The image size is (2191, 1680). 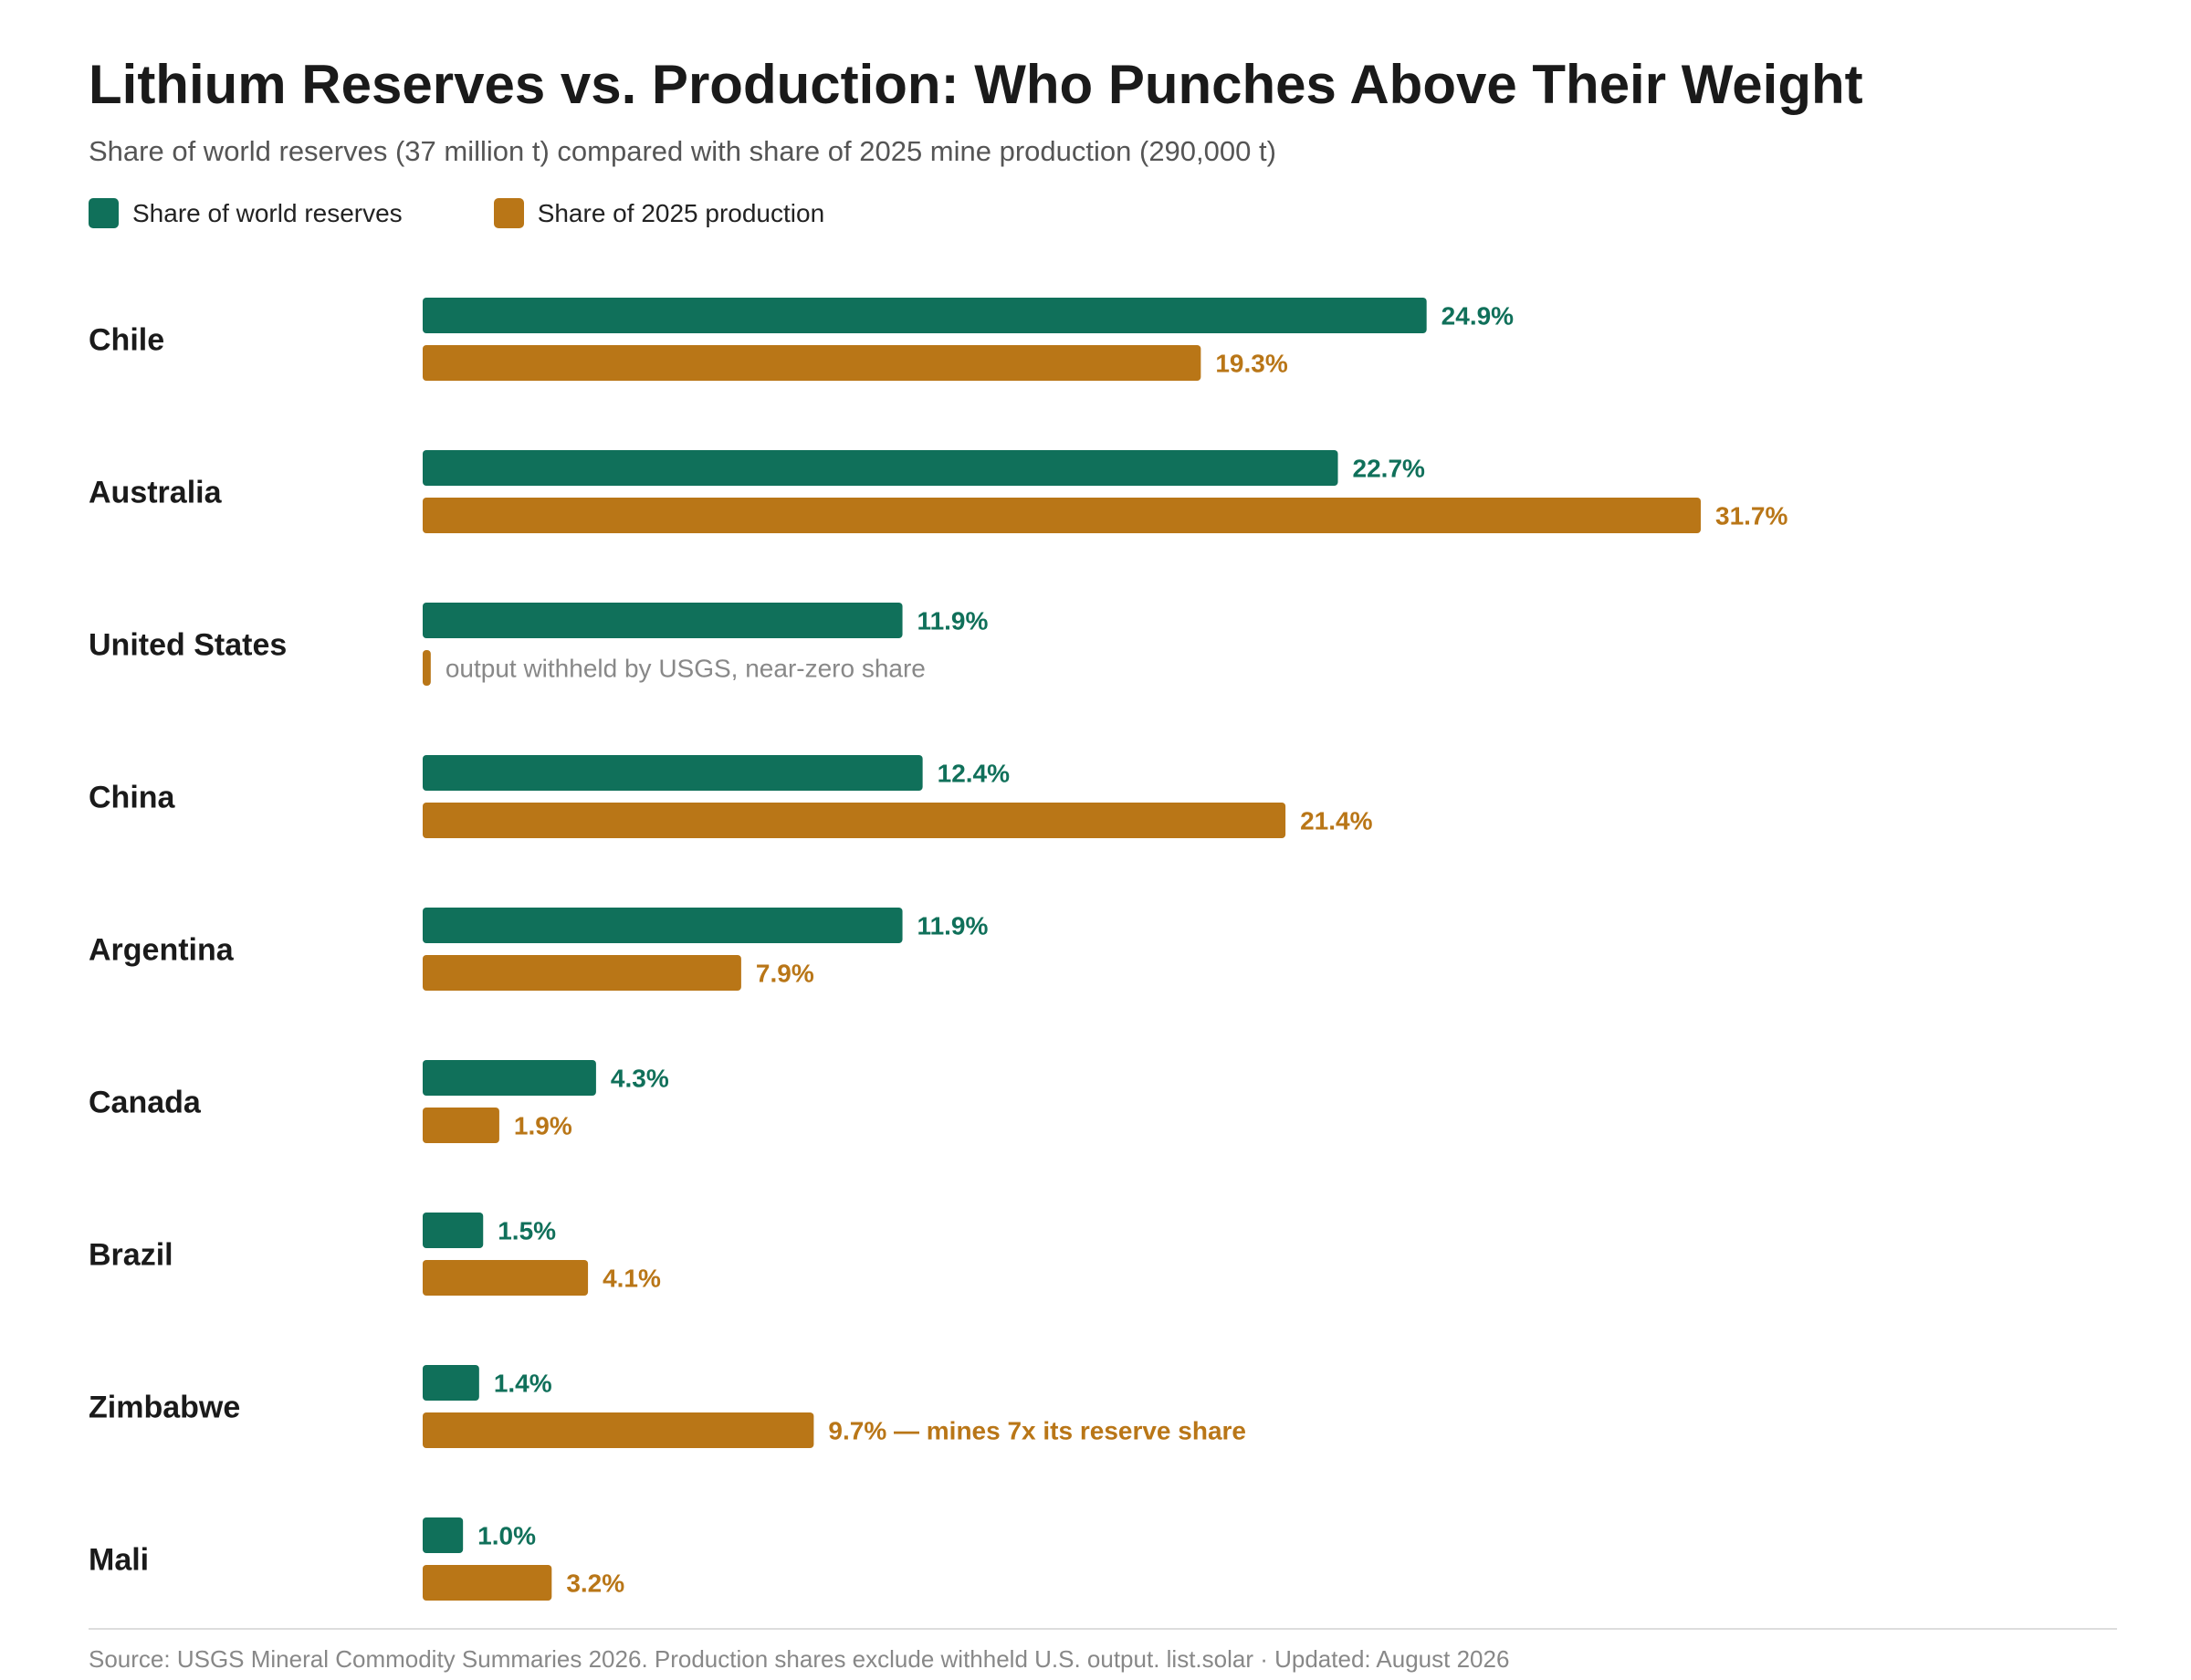 What do you see at coordinates (132, 798) in the screenshot?
I see `category-label: China` at bounding box center [132, 798].